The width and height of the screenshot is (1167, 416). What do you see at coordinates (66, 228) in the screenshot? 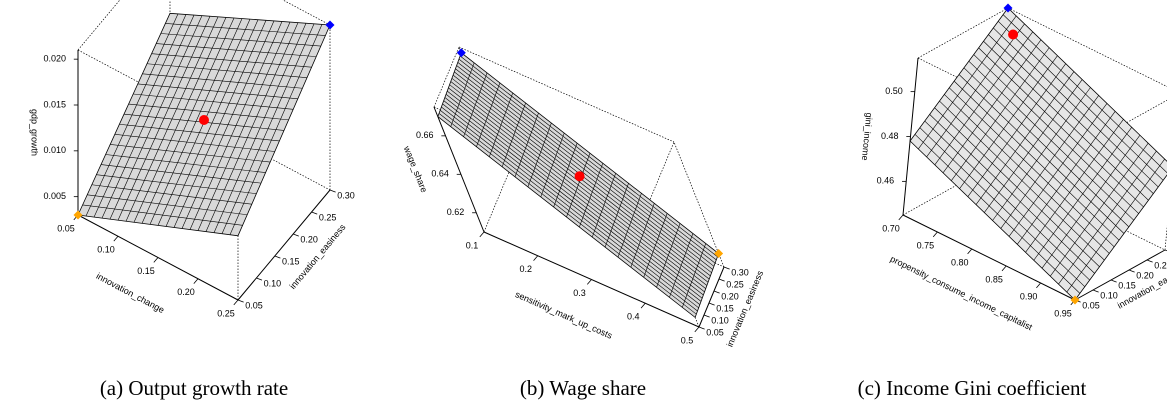
I see `x-tick-label: 0.05` at bounding box center [66, 228].